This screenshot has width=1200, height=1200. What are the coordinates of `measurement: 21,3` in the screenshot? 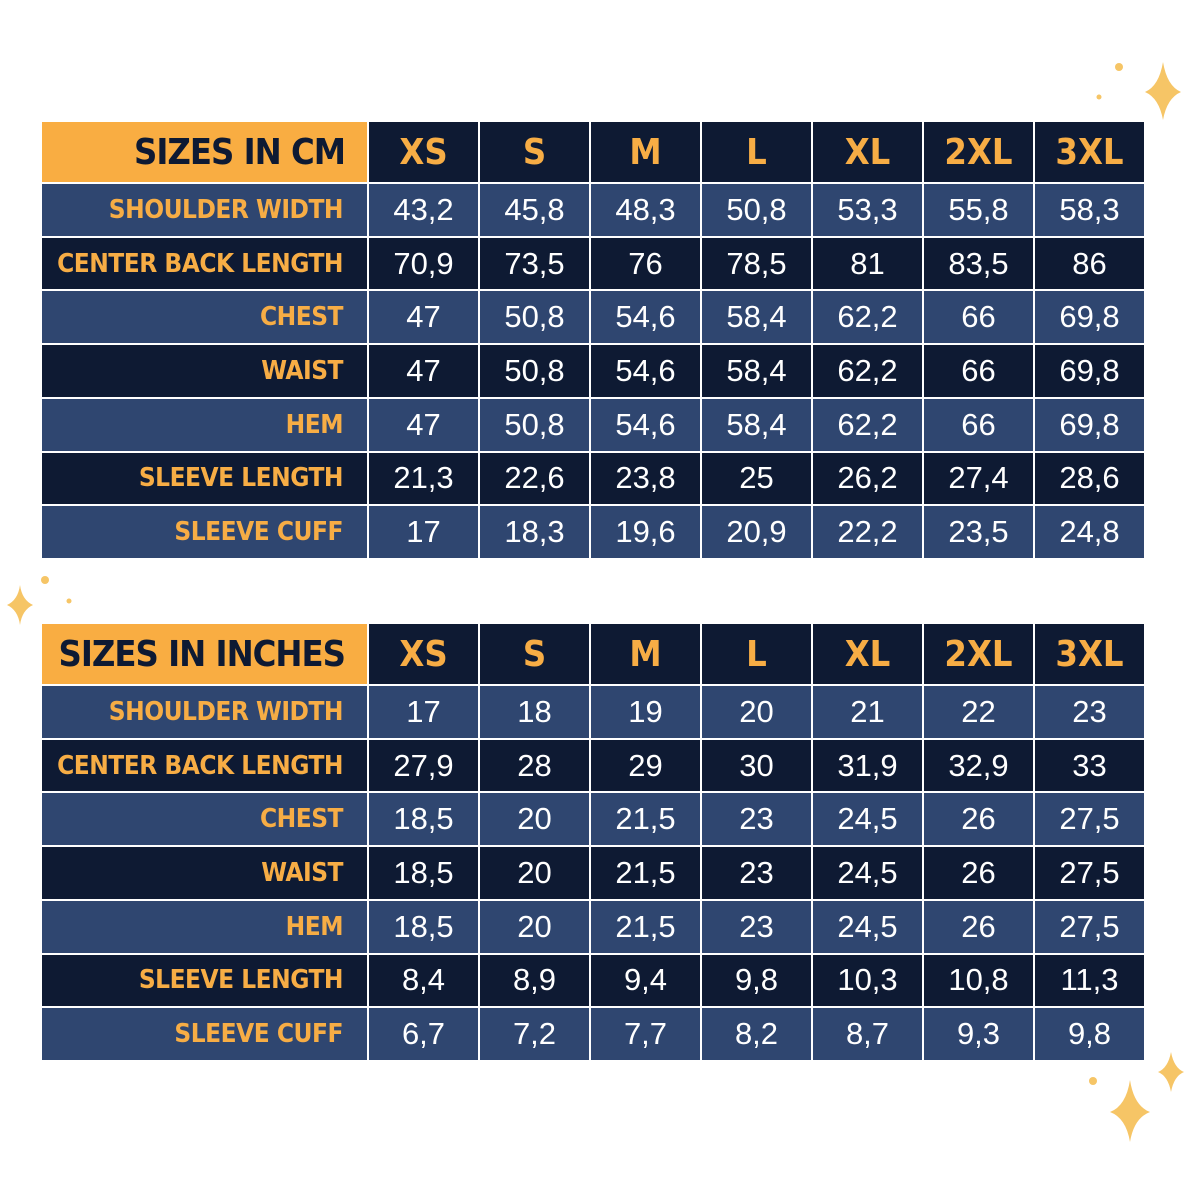 It's located at (423, 478).